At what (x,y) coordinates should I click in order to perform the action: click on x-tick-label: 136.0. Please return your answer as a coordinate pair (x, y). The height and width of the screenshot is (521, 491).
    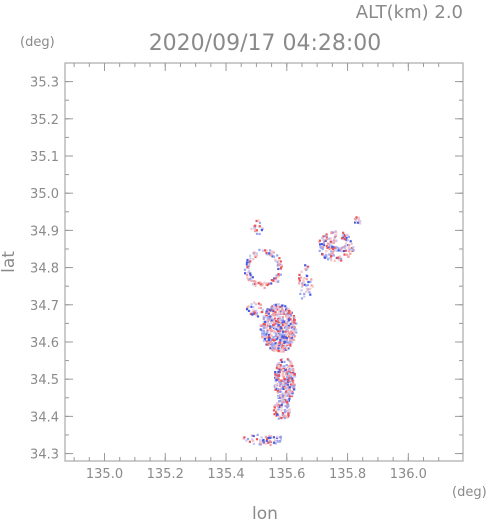
    Looking at the image, I should click on (408, 474).